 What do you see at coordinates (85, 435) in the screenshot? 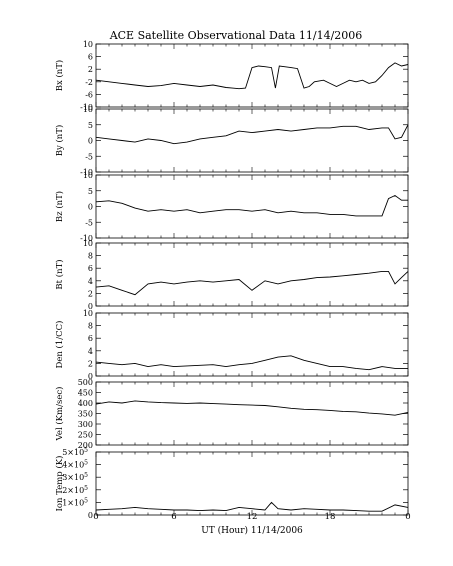
I see `y-tick-label: 250` at bounding box center [85, 435].